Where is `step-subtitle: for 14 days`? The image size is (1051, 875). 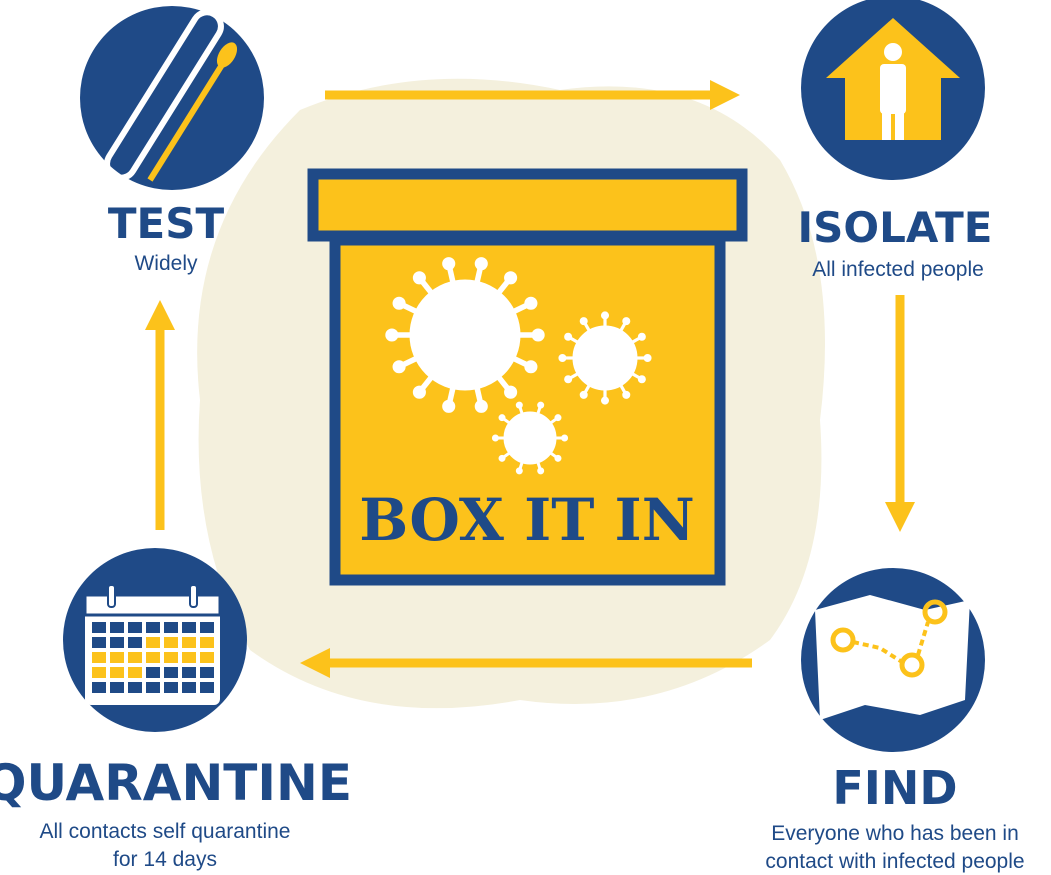 step-subtitle: for 14 days is located at coordinates (165, 859).